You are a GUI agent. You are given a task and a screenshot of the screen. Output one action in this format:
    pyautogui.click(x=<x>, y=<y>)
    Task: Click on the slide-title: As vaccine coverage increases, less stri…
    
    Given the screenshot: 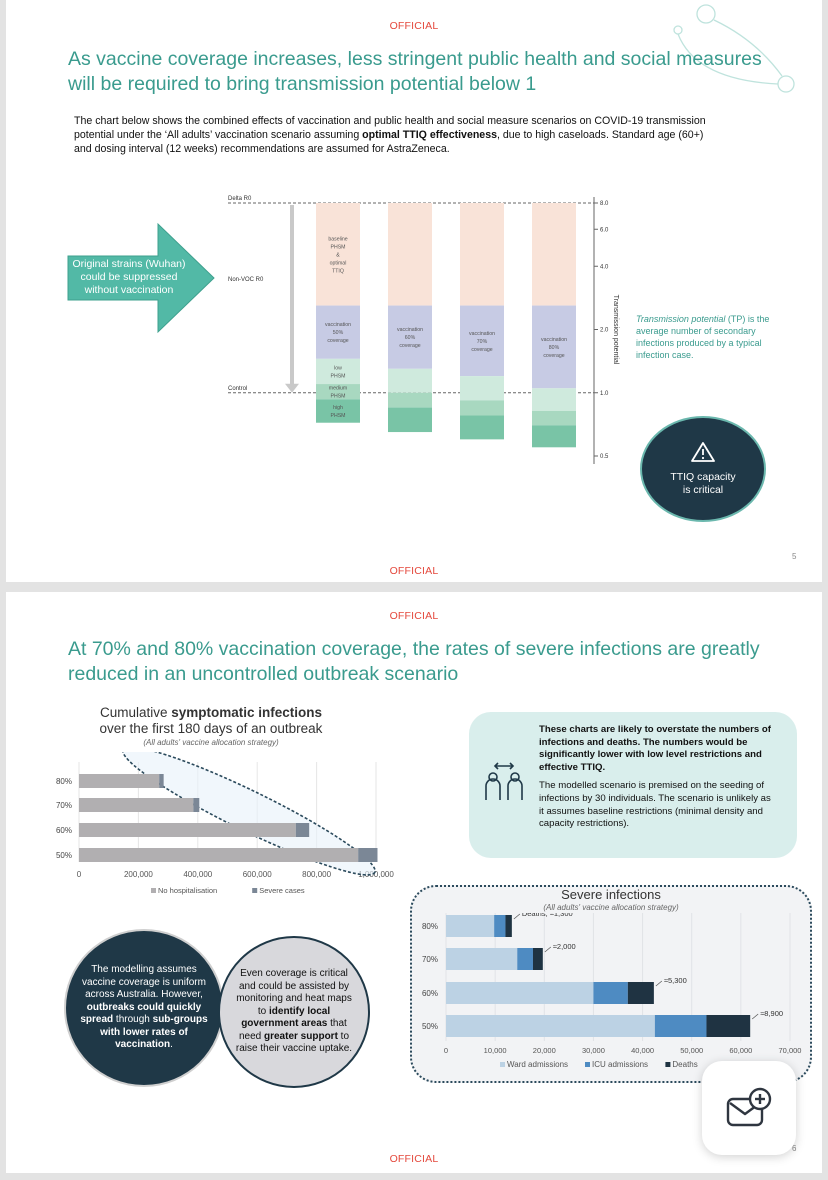 What is the action you would take?
    pyautogui.click(x=415, y=71)
    